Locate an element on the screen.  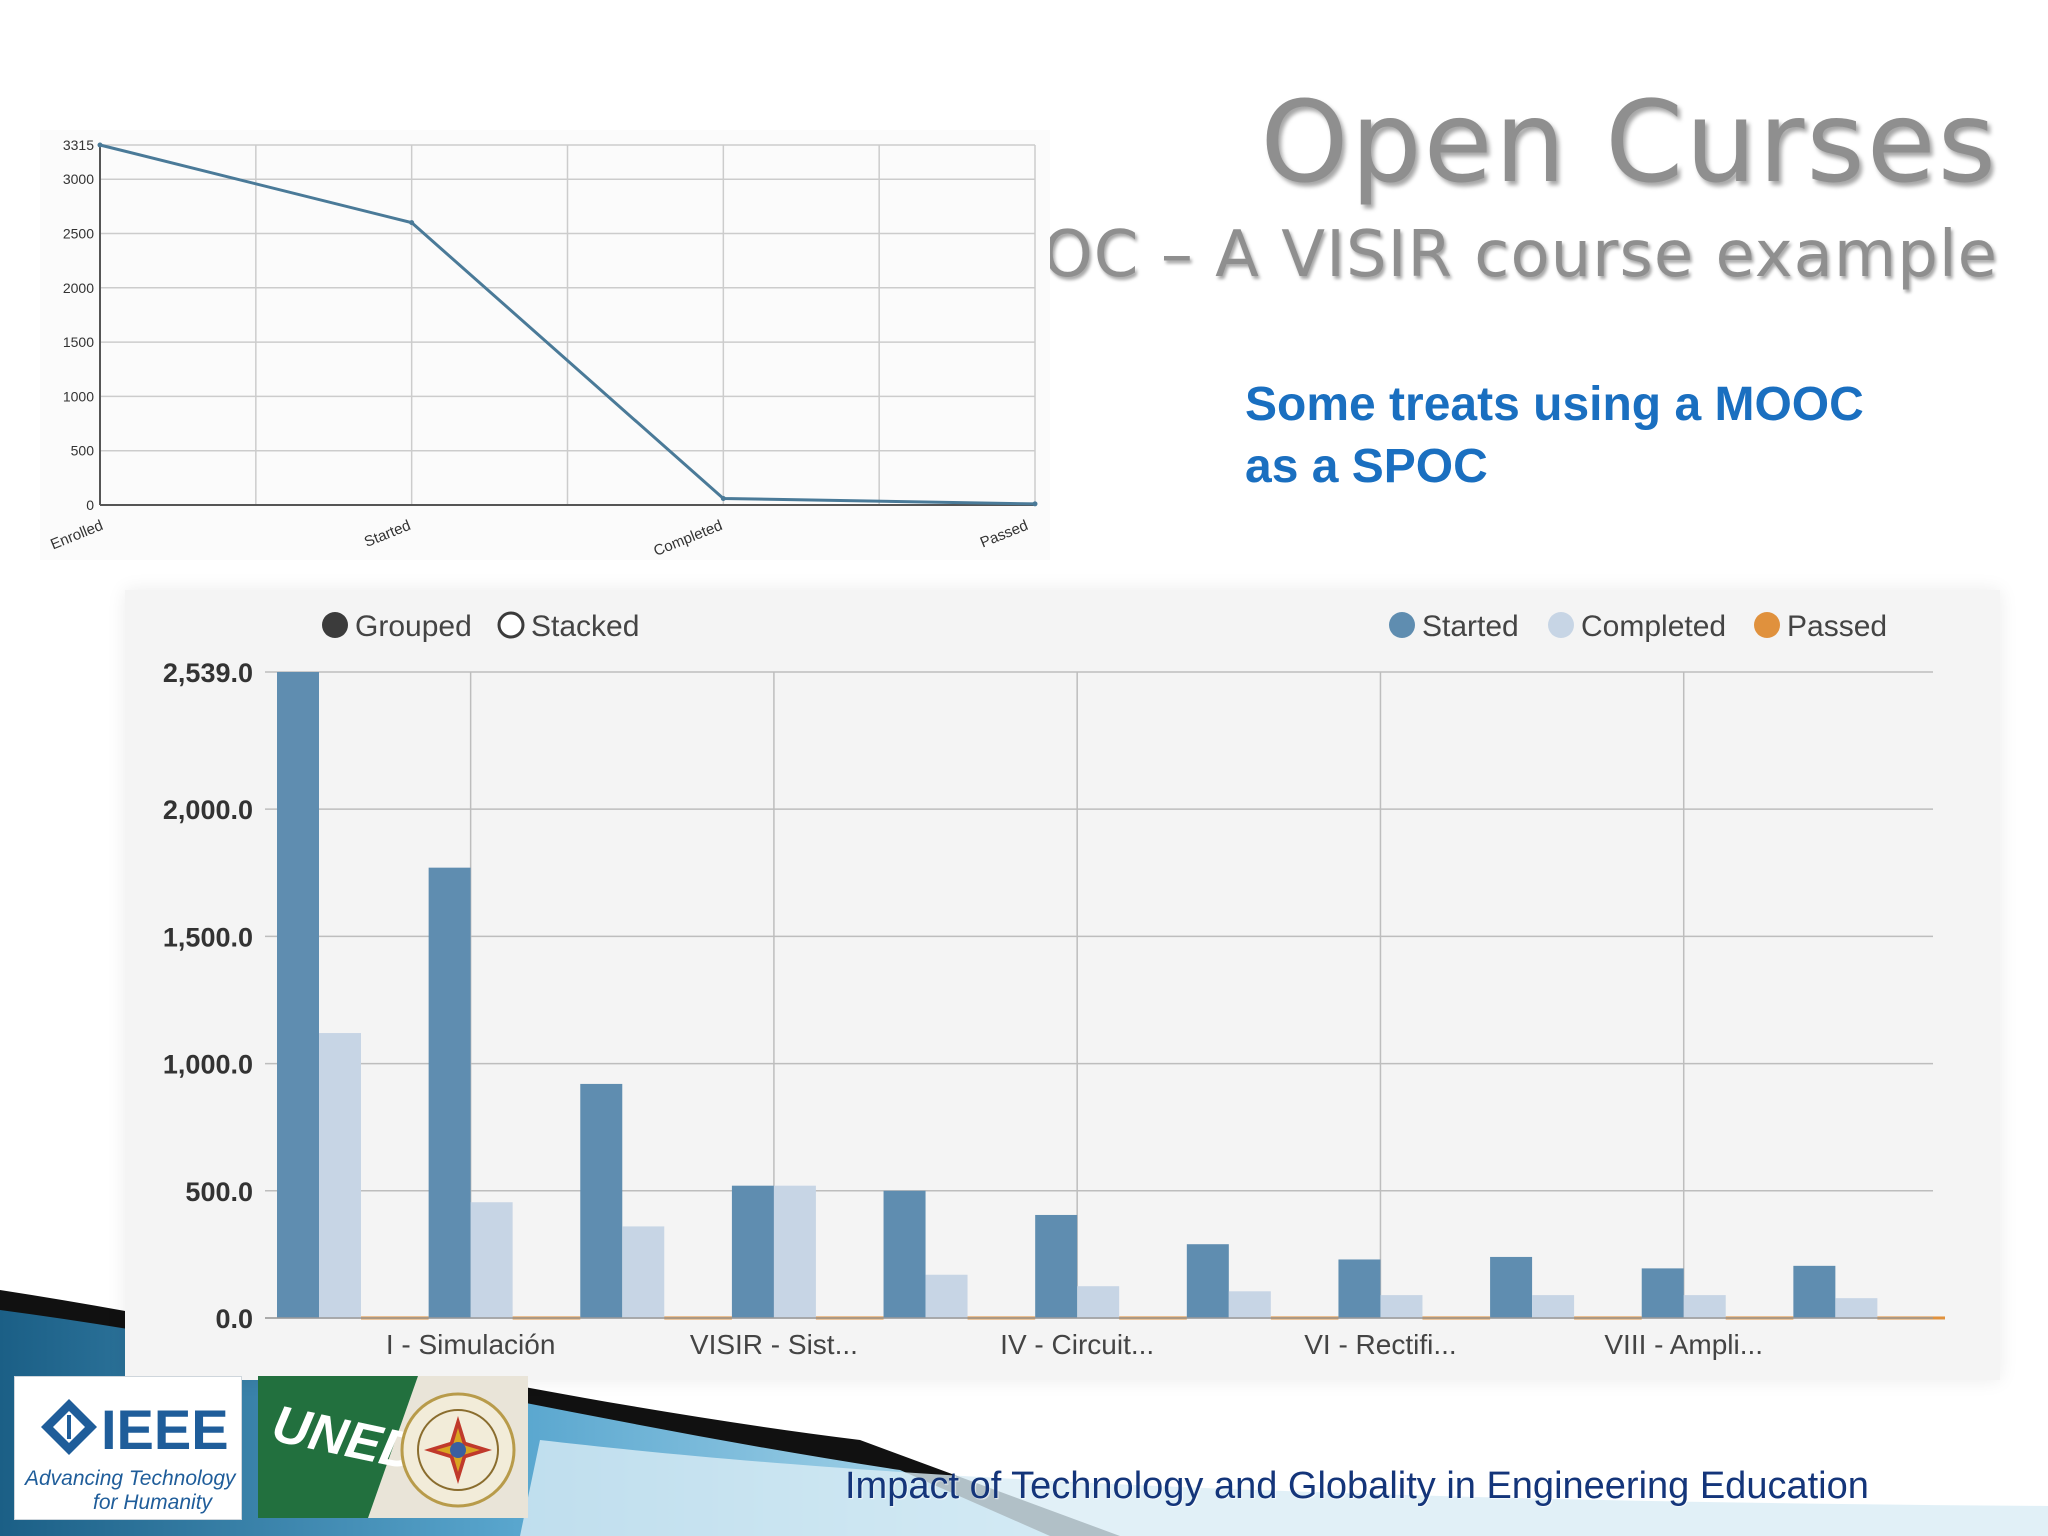
mode-toggle-grouped: Grouped is located at coordinates (397, 626).